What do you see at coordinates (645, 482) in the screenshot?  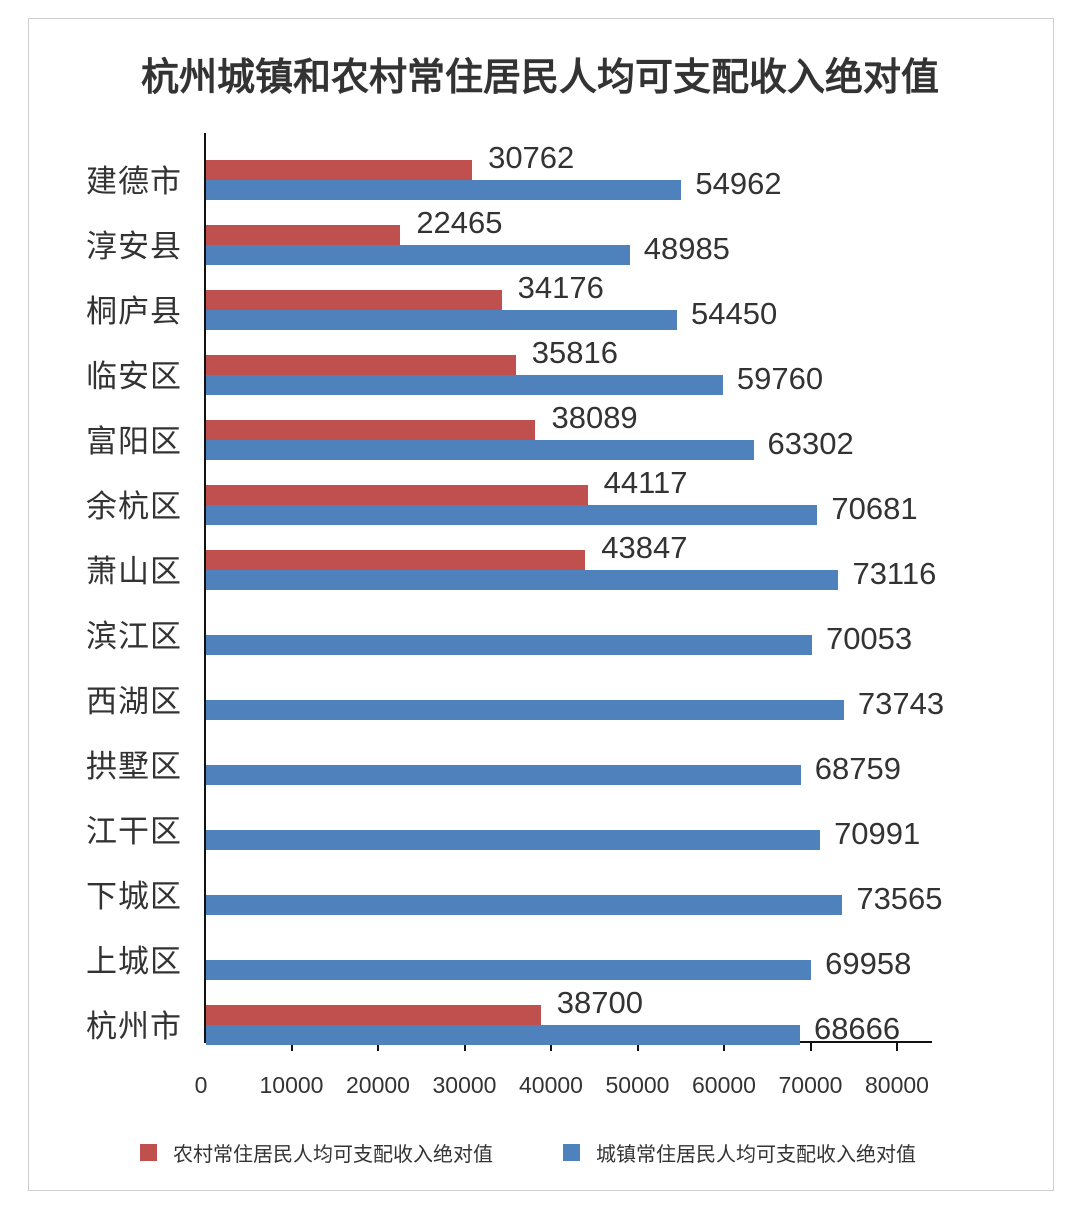 I see `value-label-rural: 44117` at bounding box center [645, 482].